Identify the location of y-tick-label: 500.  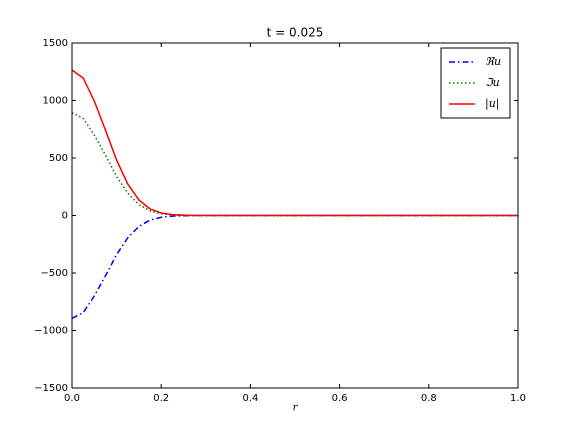
(58, 158).